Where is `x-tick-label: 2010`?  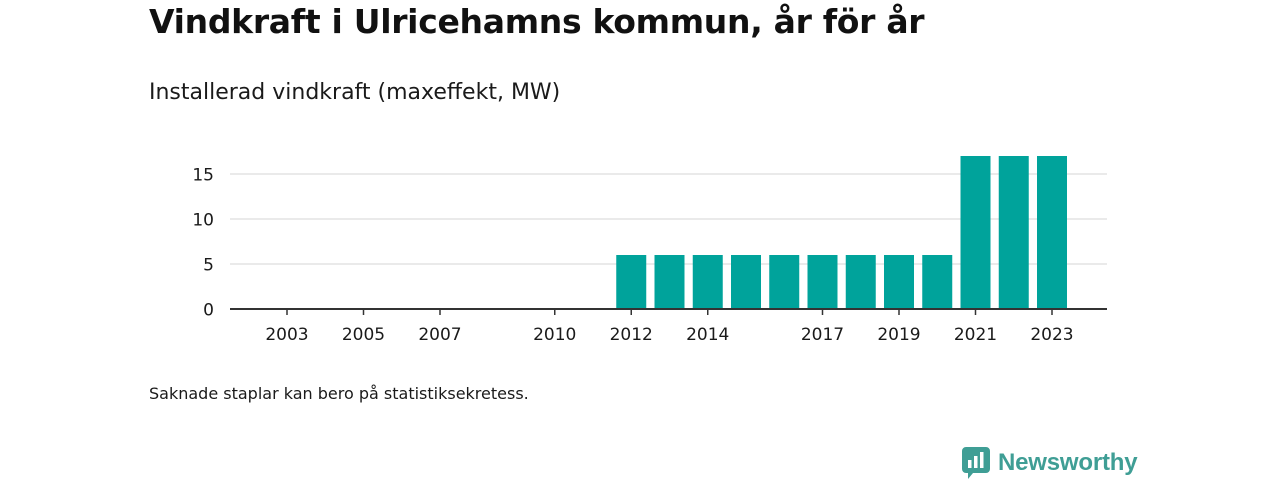 x-tick-label: 2010 is located at coordinates (554, 335).